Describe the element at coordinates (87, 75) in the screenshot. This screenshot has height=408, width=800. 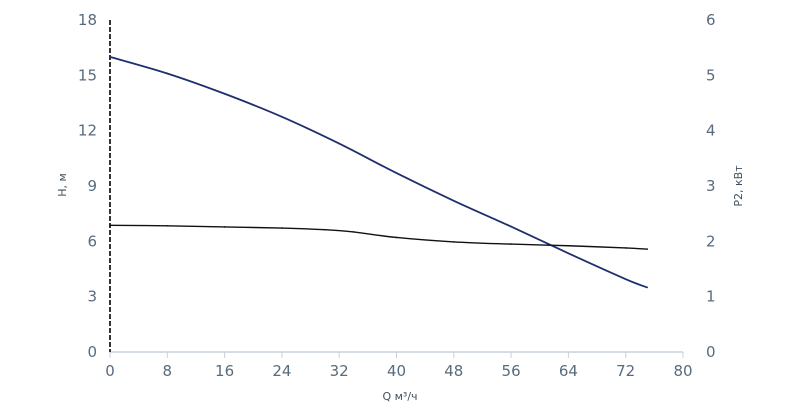
I see `y-tick-label: 15` at that location.